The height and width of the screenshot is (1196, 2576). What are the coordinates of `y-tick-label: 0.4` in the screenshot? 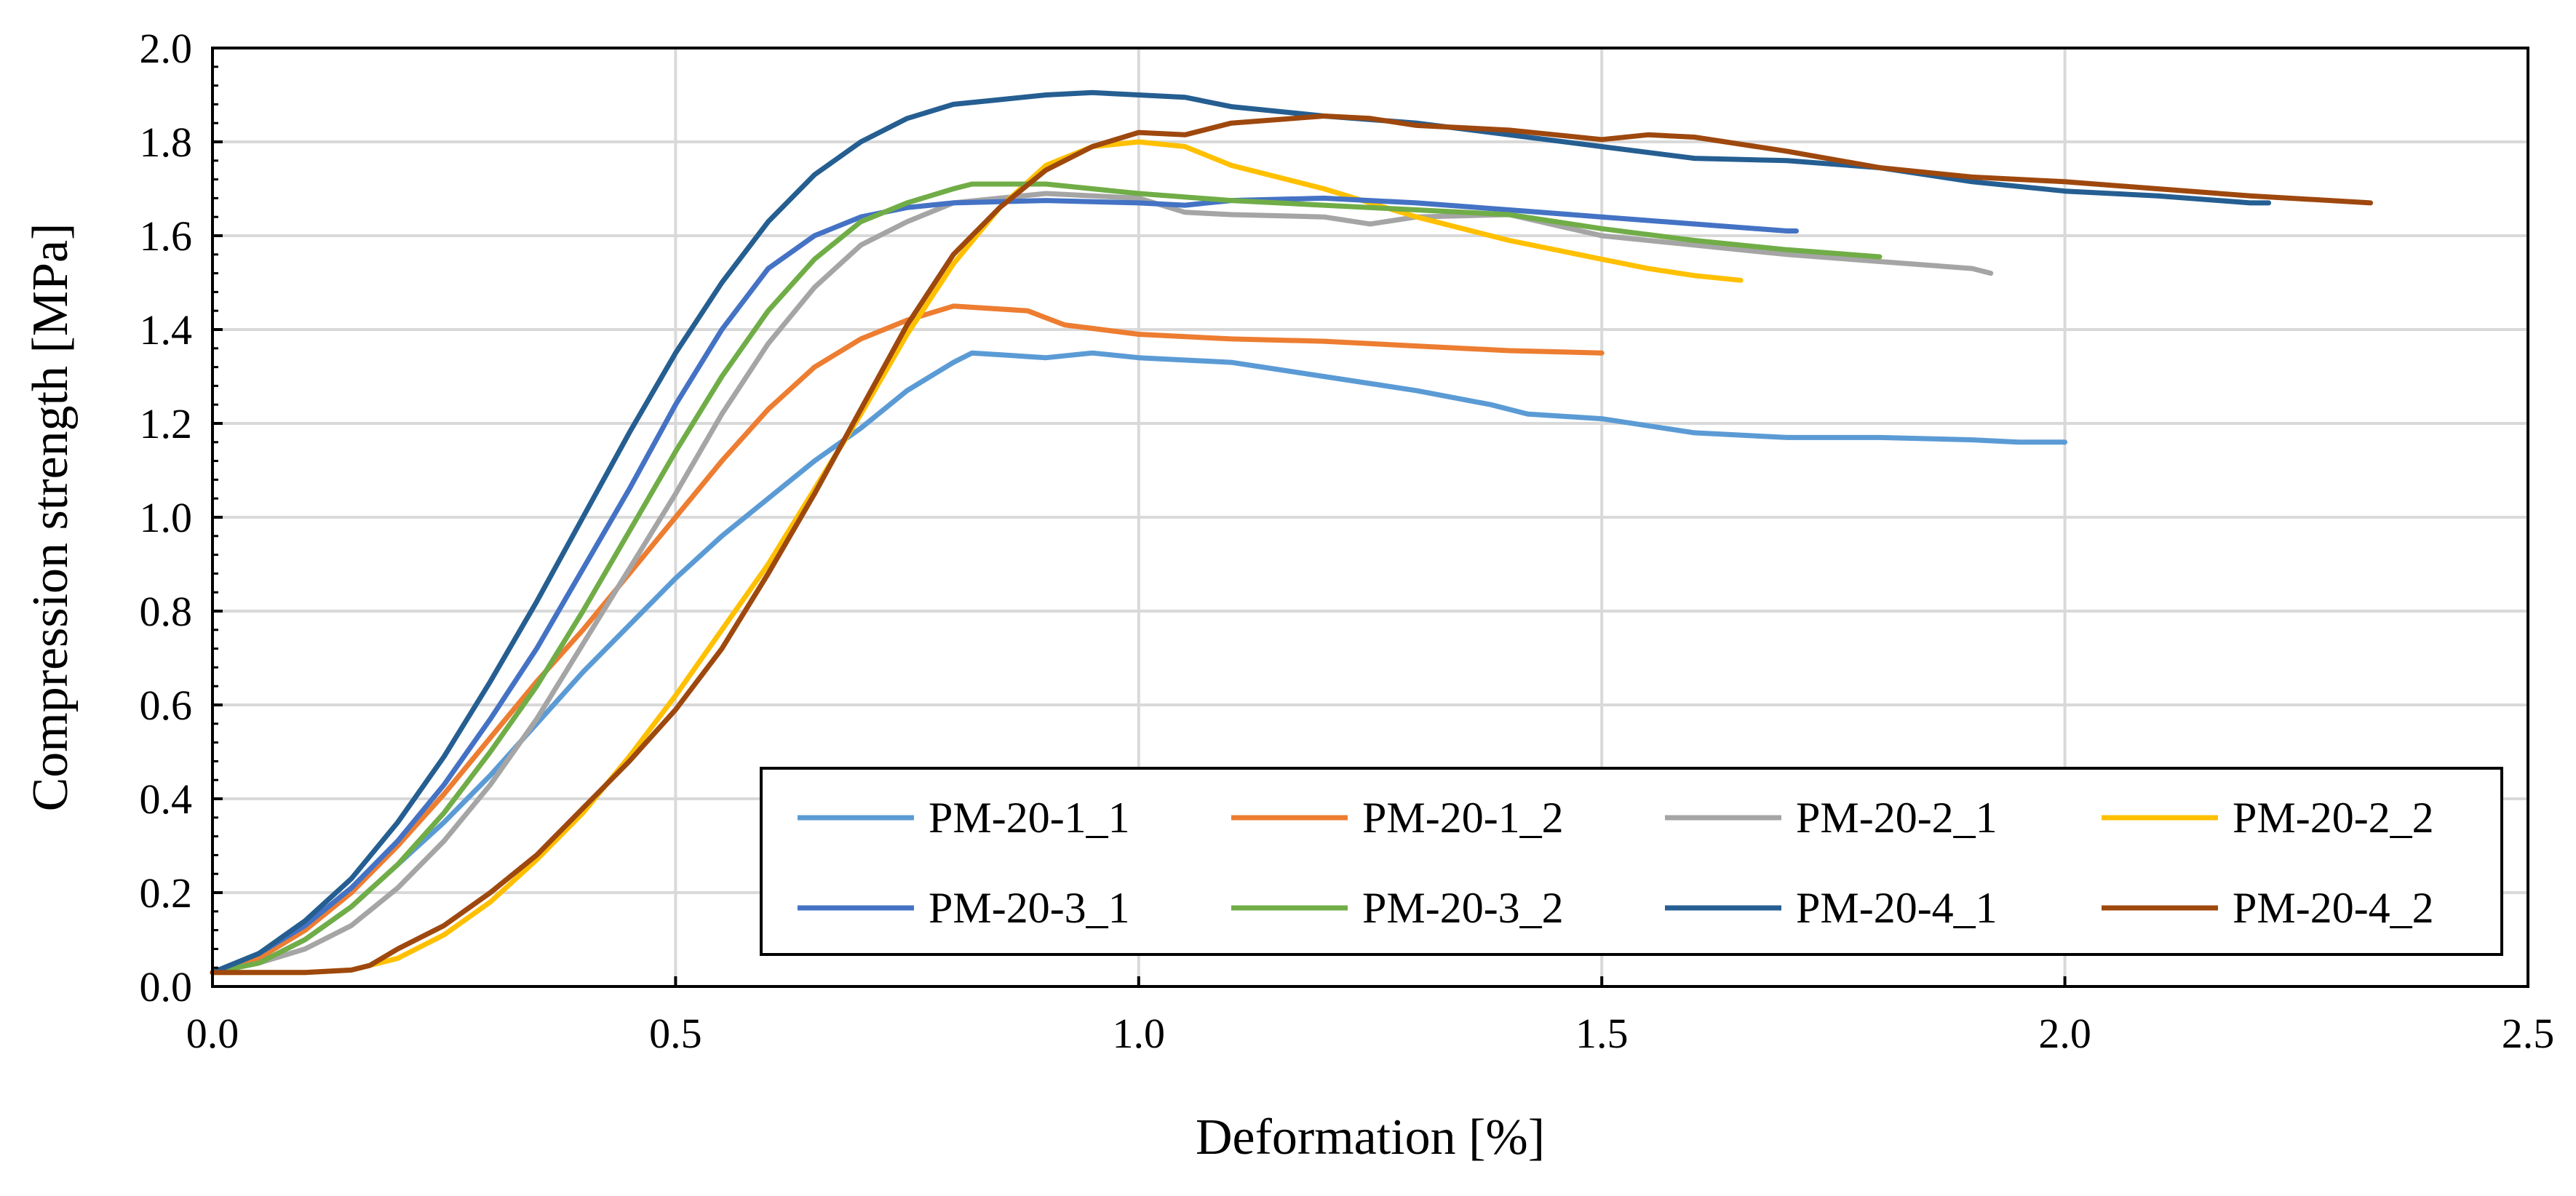 It's located at (166, 799).